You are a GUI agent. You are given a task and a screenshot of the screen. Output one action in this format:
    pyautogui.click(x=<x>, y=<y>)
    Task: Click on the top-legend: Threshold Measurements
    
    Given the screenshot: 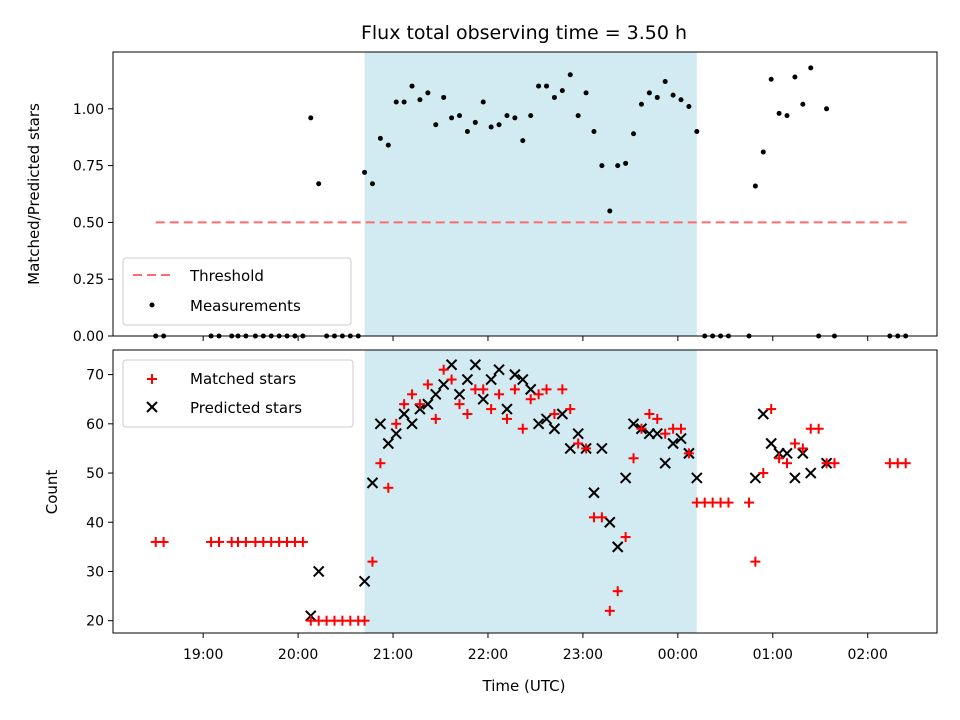 What is the action you would take?
    pyautogui.click(x=237, y=291)
    